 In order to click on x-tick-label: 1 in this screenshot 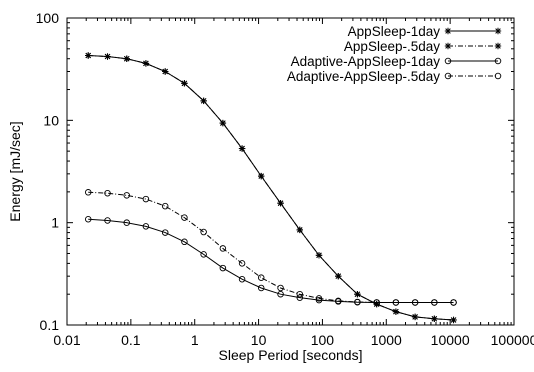, I will do `click(195, 340)`.